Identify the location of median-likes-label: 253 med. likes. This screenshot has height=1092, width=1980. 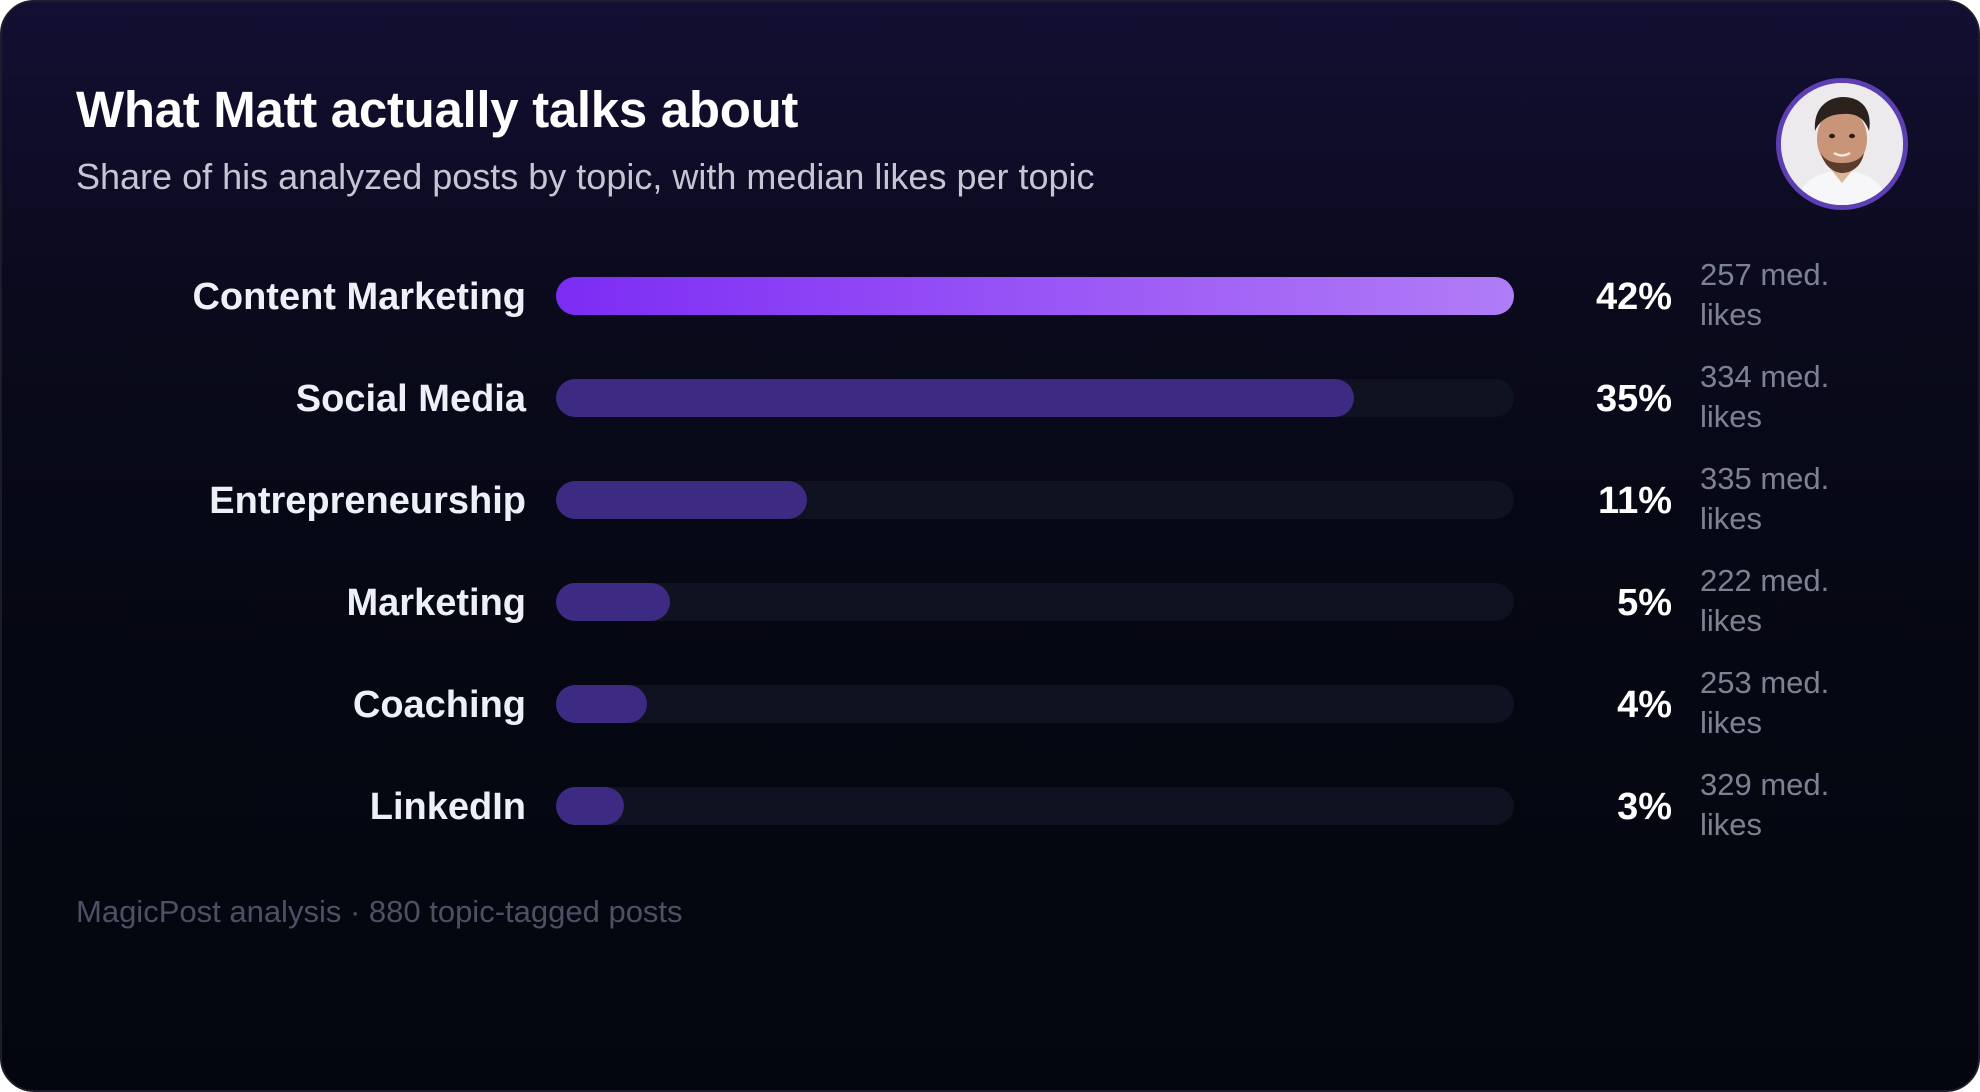
(1765, 702).